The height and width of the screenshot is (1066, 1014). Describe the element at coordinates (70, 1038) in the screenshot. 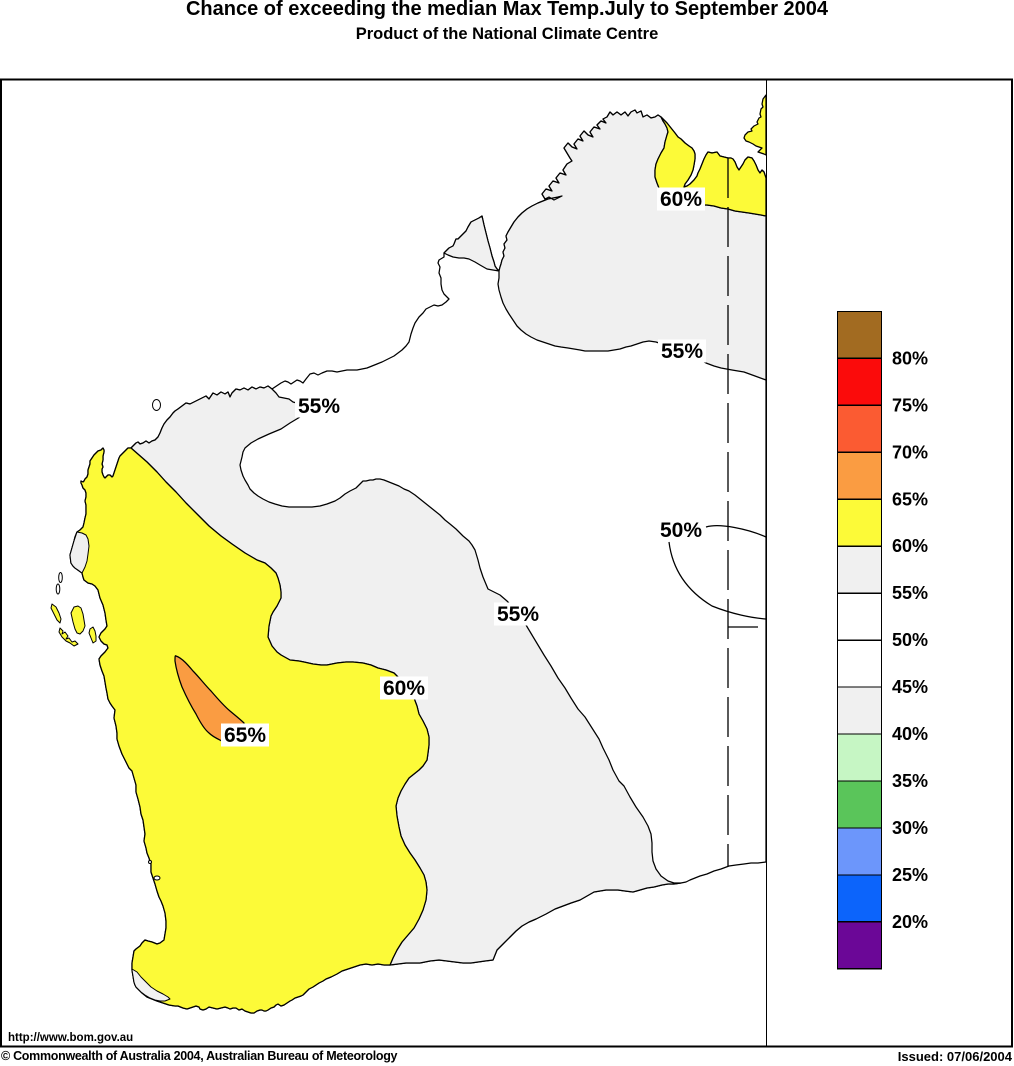

I see `svg-text: http://www.bom.gov.au` at that location.